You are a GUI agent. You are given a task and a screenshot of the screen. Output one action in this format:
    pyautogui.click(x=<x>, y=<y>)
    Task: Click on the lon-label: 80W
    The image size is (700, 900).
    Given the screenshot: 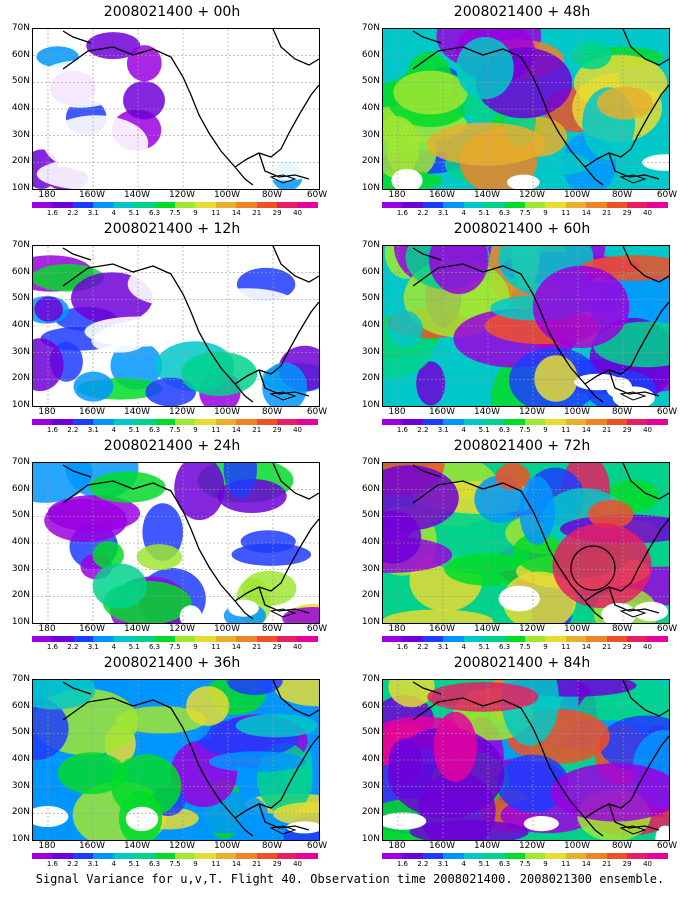 What is the action you would take?
    pyautogui.click(x=272, y=846)
    